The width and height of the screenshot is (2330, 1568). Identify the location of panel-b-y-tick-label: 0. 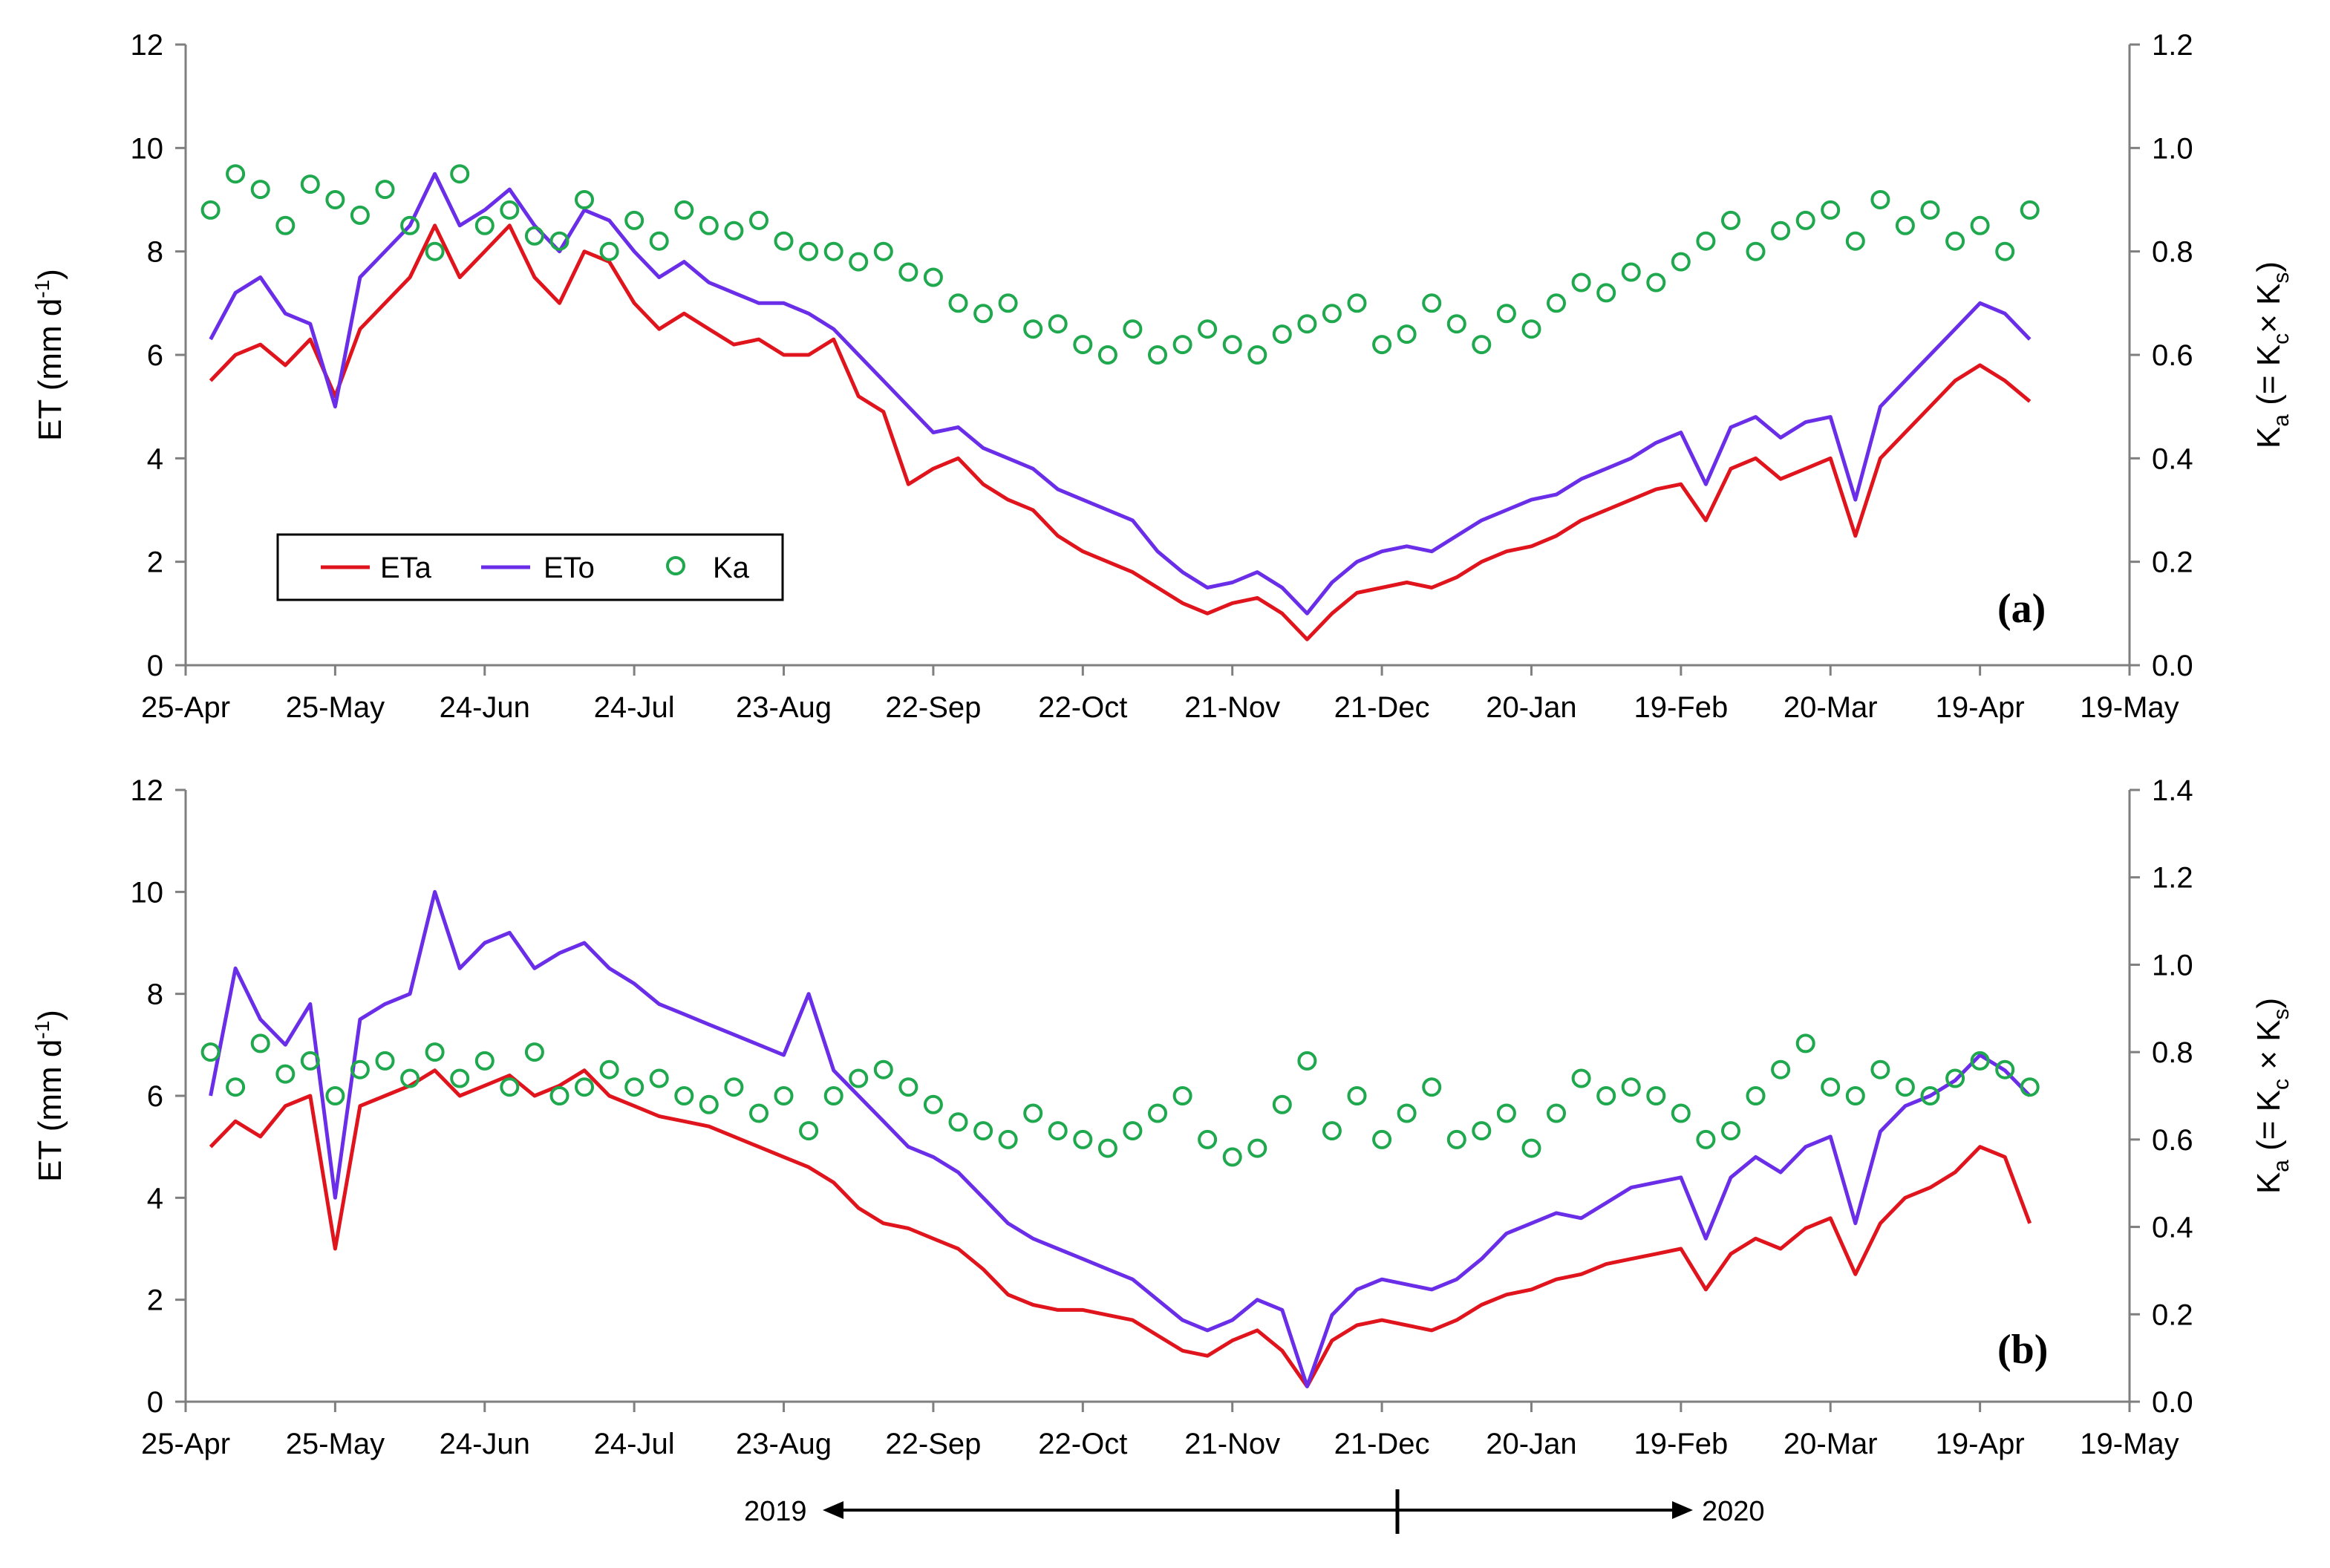
(155, 1402).